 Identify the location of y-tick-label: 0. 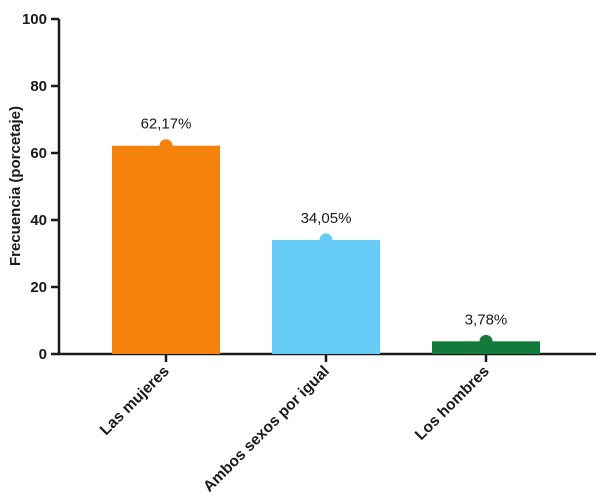
(43, 354).